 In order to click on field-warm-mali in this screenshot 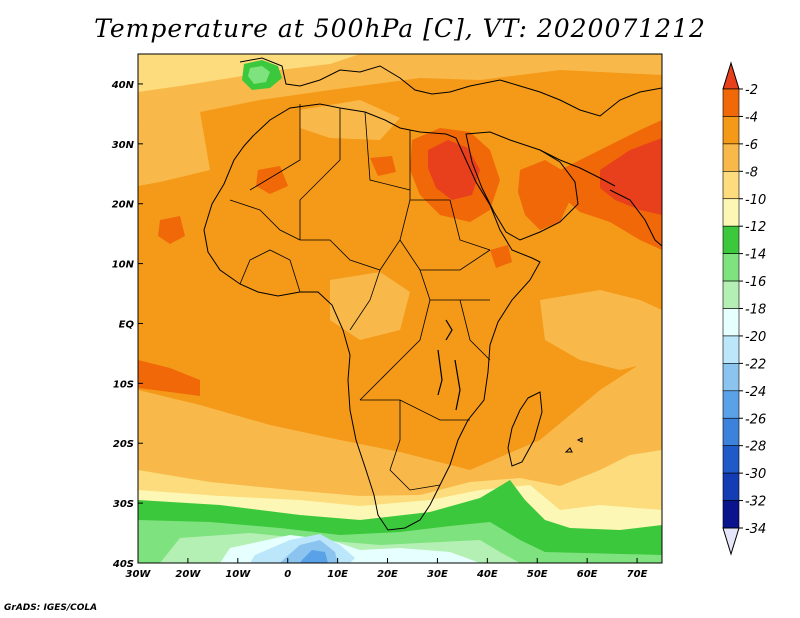, I will do `click(272, 180)`.